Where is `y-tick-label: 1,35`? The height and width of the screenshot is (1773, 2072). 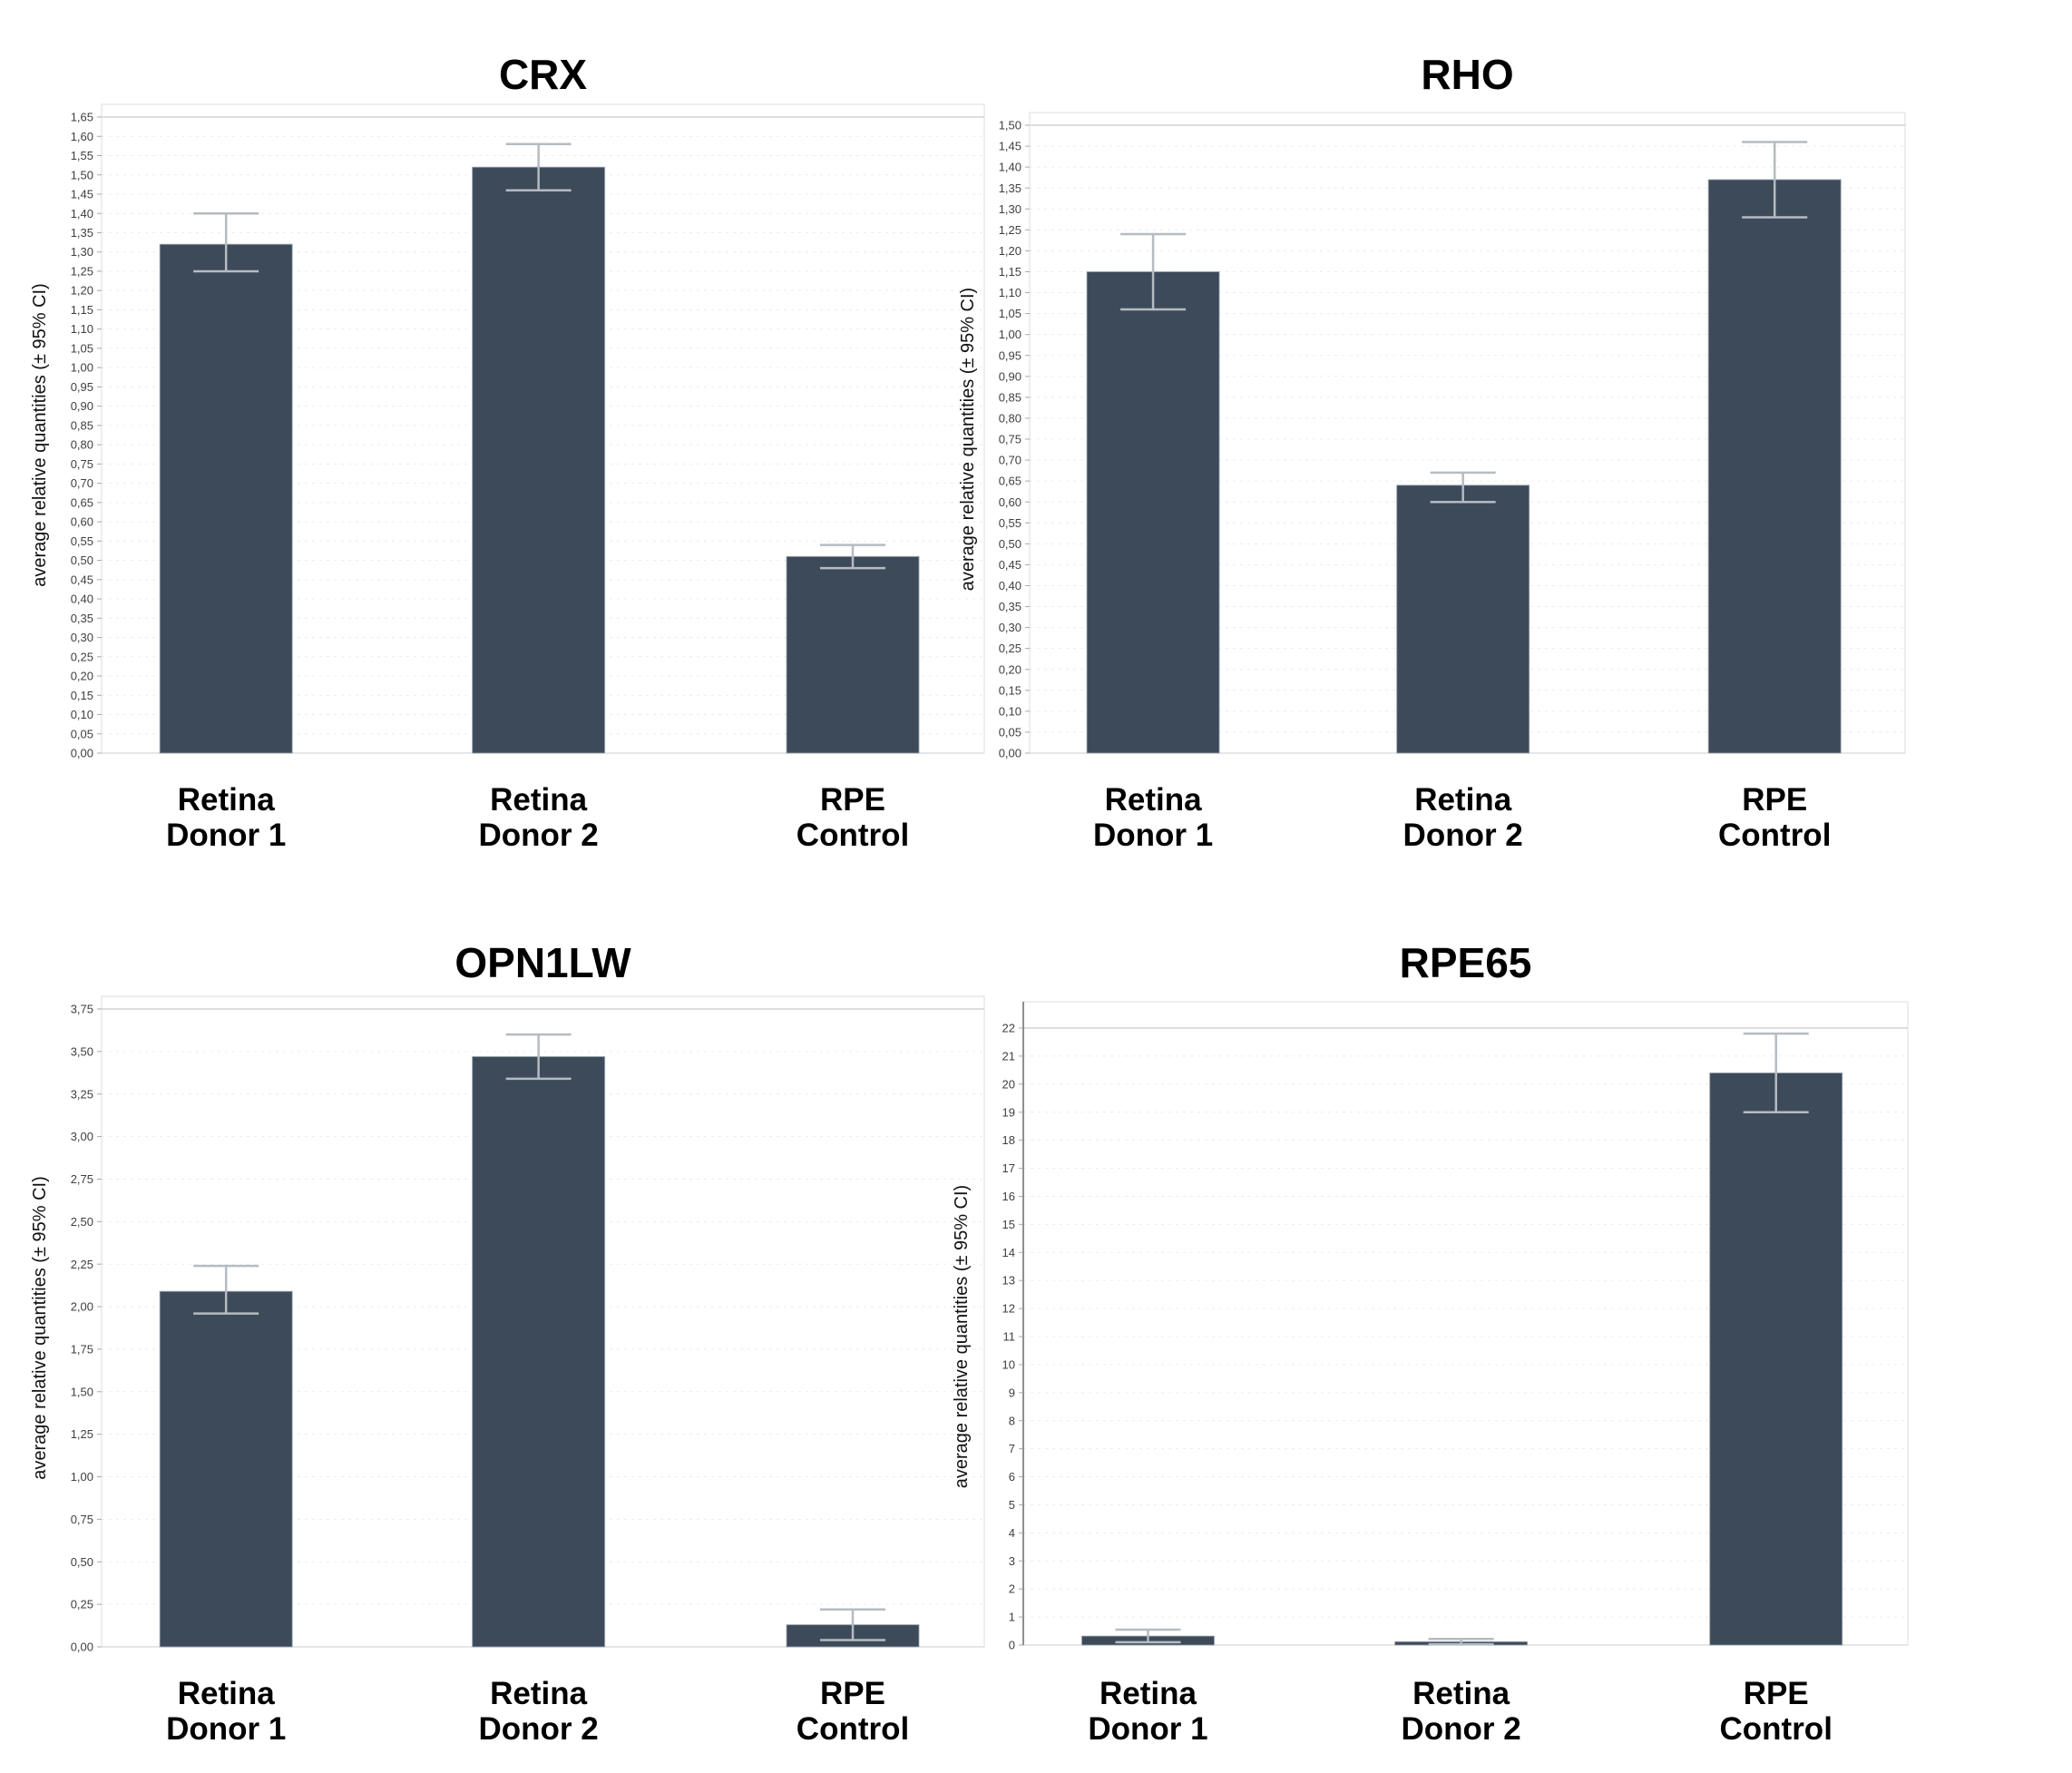 y-tick-label: 1,35 is located at coordinates (1010, 188).